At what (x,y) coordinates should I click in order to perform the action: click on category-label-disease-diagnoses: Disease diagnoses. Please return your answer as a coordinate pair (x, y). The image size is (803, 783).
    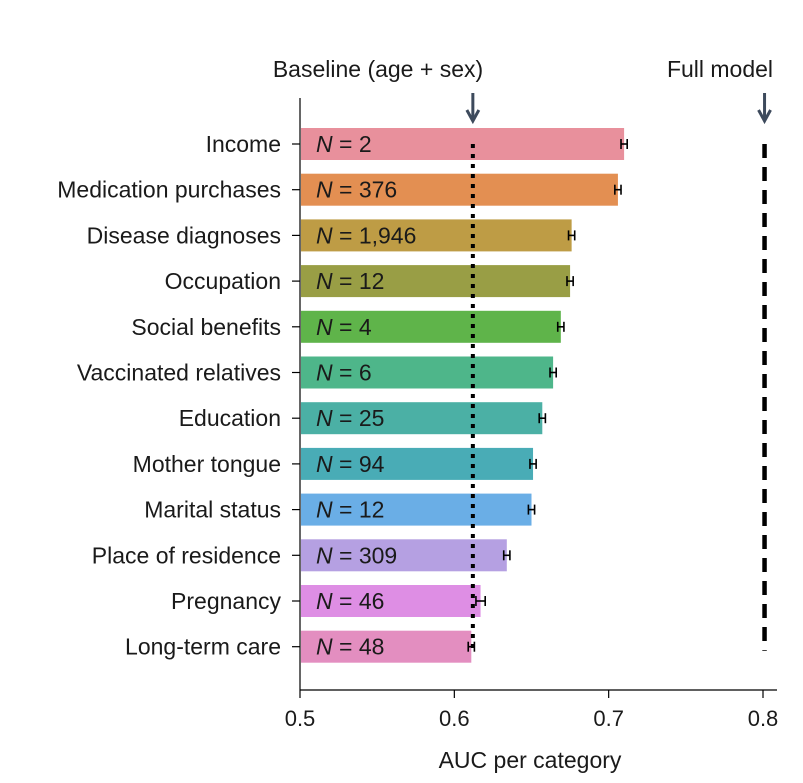
    Looking at the image, I should click on (184, 235).